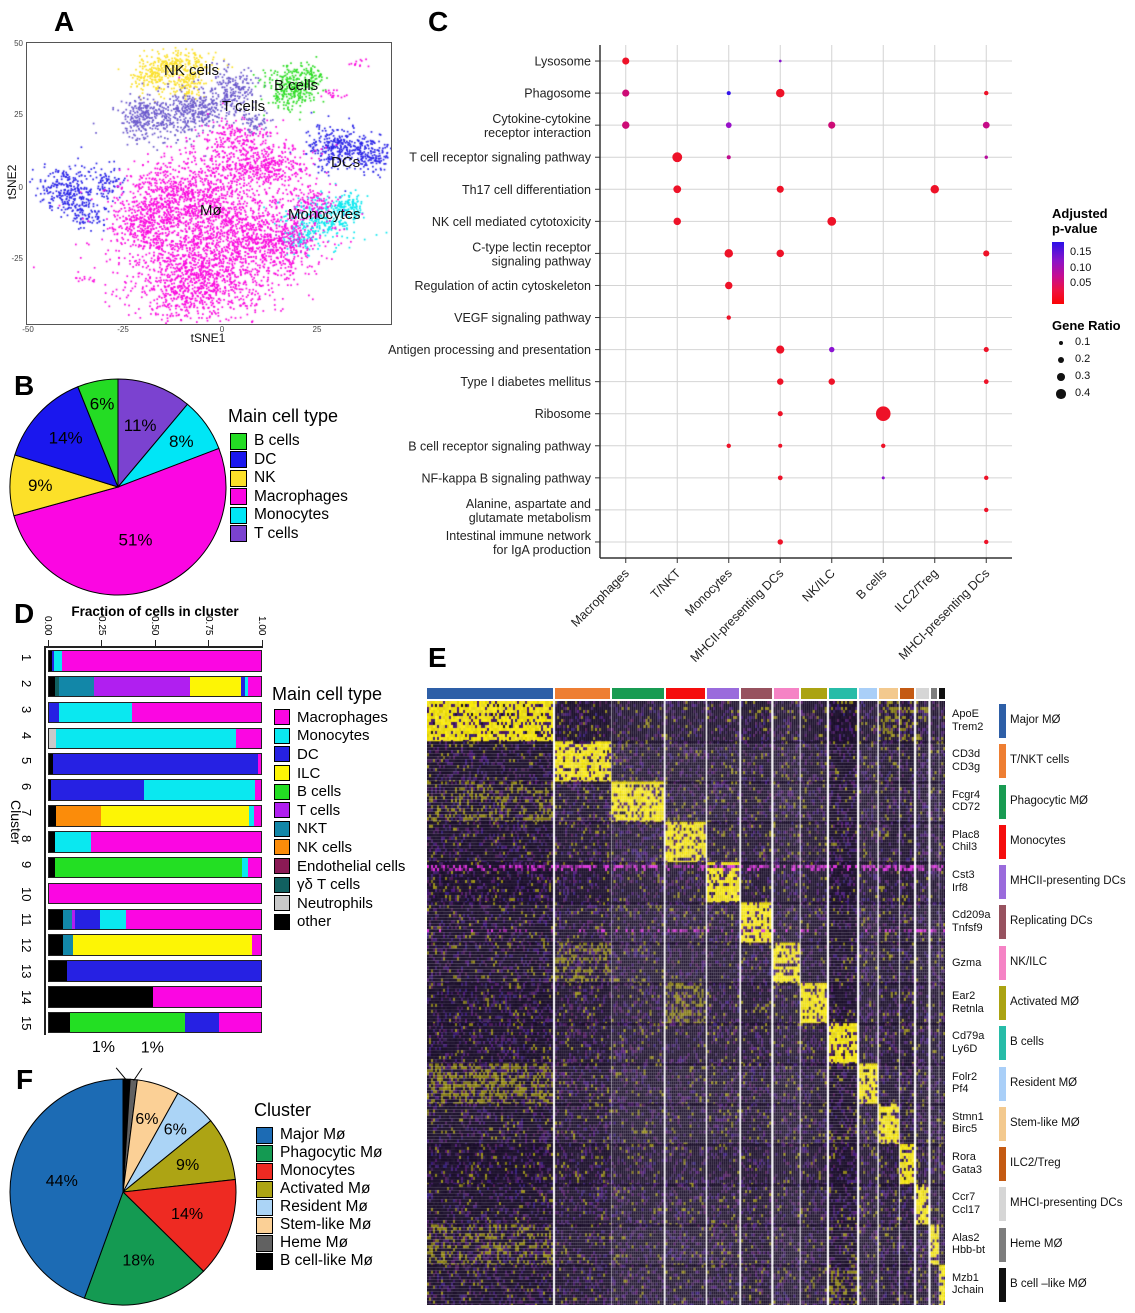  What do you see at coordinates (737, 615) in the screenshot?
I see `celltype-col-label: MHCII-presenting DCs` at bounding box center [737, 615].